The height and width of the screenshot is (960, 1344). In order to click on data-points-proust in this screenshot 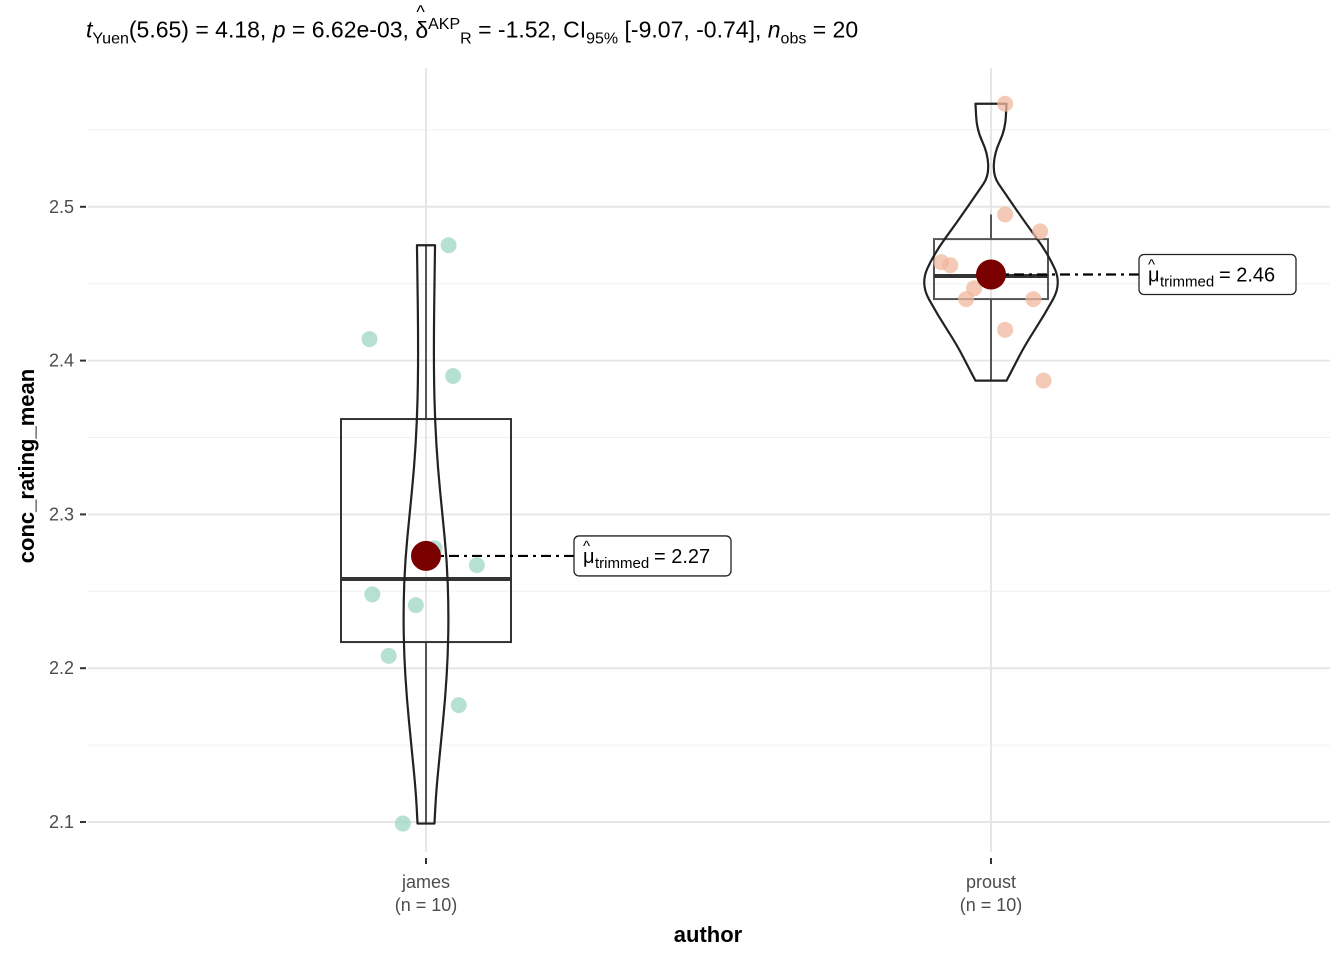, I will do `click(992, 242)`.